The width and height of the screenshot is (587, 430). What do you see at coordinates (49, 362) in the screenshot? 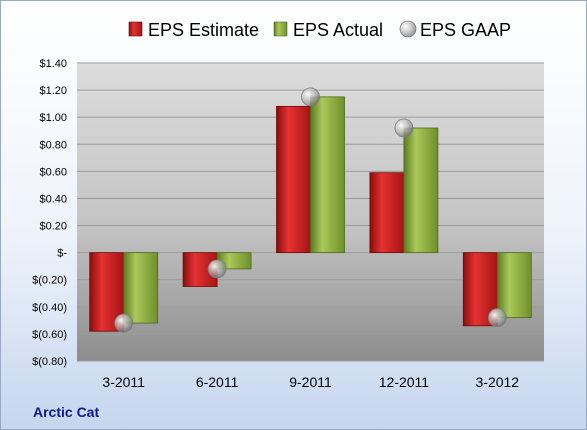
I see `y-tick-label: $(0.80)` at bounding box center [49, 362].